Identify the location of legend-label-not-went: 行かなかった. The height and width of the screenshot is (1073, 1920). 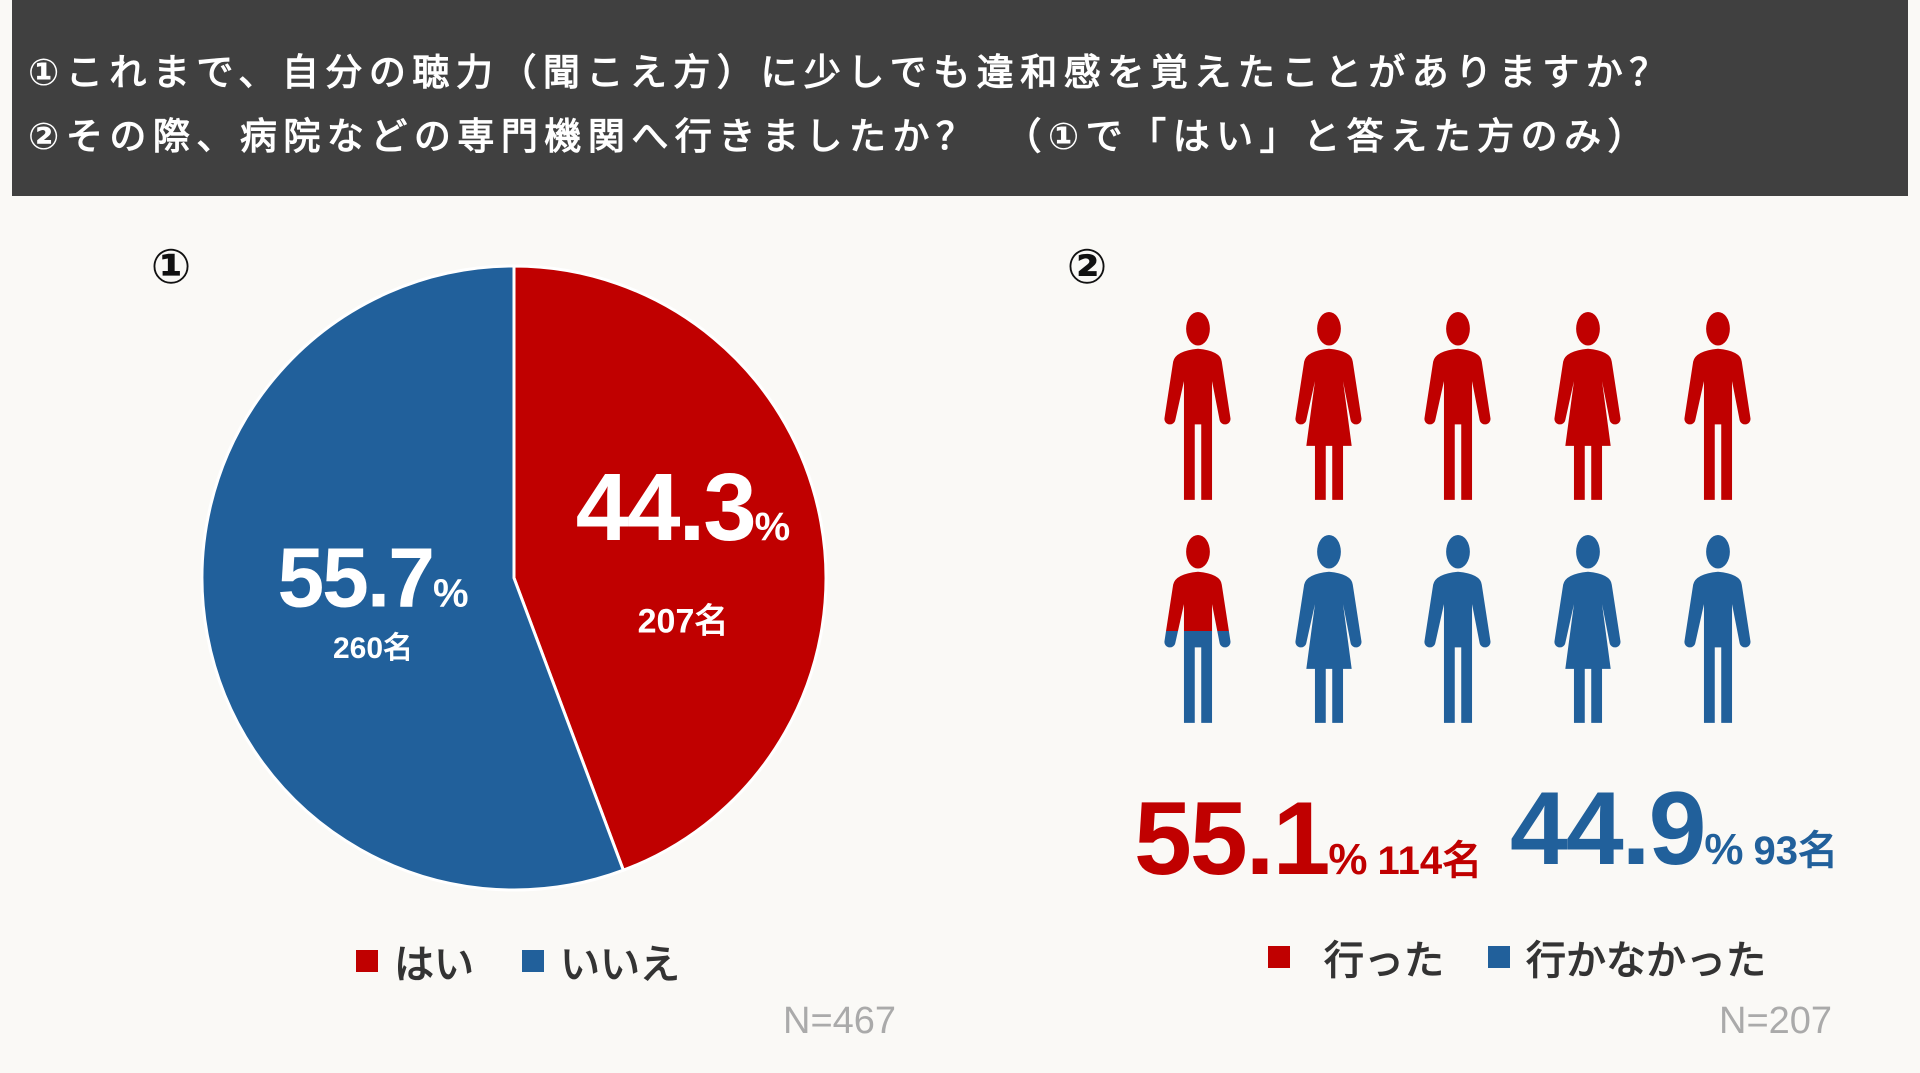
(1646, 961).